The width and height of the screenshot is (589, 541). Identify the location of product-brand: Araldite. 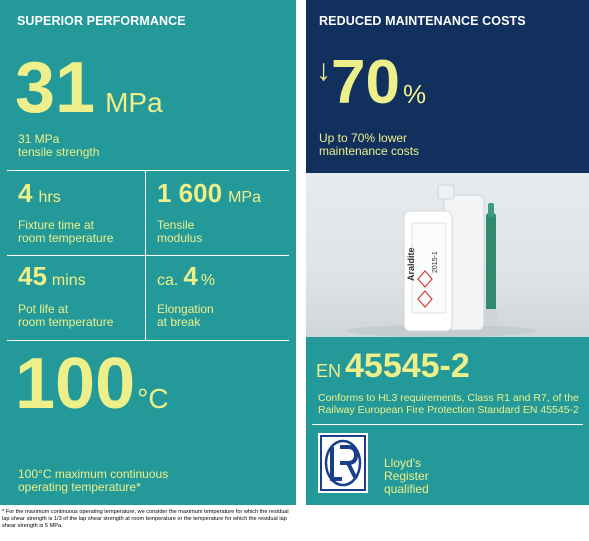
(411, 264).